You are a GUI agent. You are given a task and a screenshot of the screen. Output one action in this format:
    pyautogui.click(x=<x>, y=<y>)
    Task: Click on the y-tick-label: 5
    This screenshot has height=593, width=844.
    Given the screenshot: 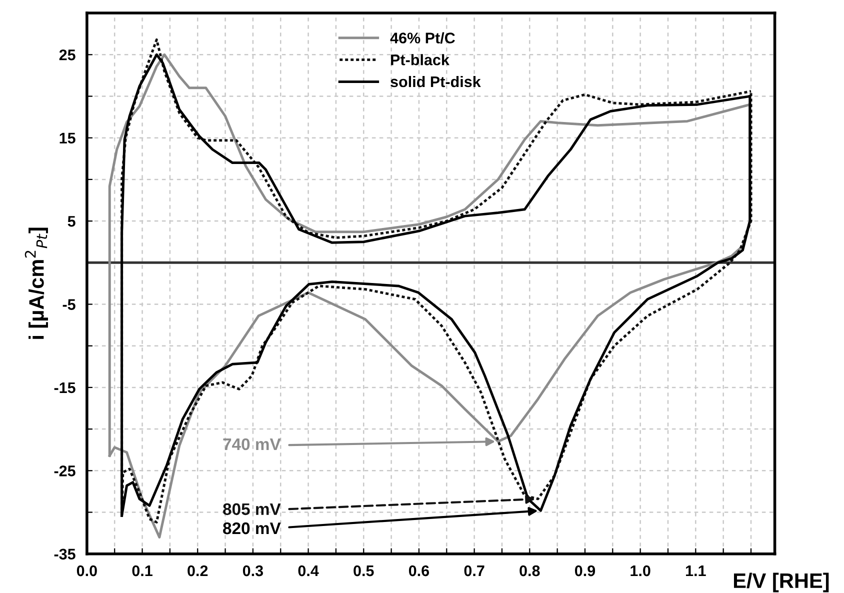 What is the action you would take?
    pyautogui.click(x=72, y=221)
    